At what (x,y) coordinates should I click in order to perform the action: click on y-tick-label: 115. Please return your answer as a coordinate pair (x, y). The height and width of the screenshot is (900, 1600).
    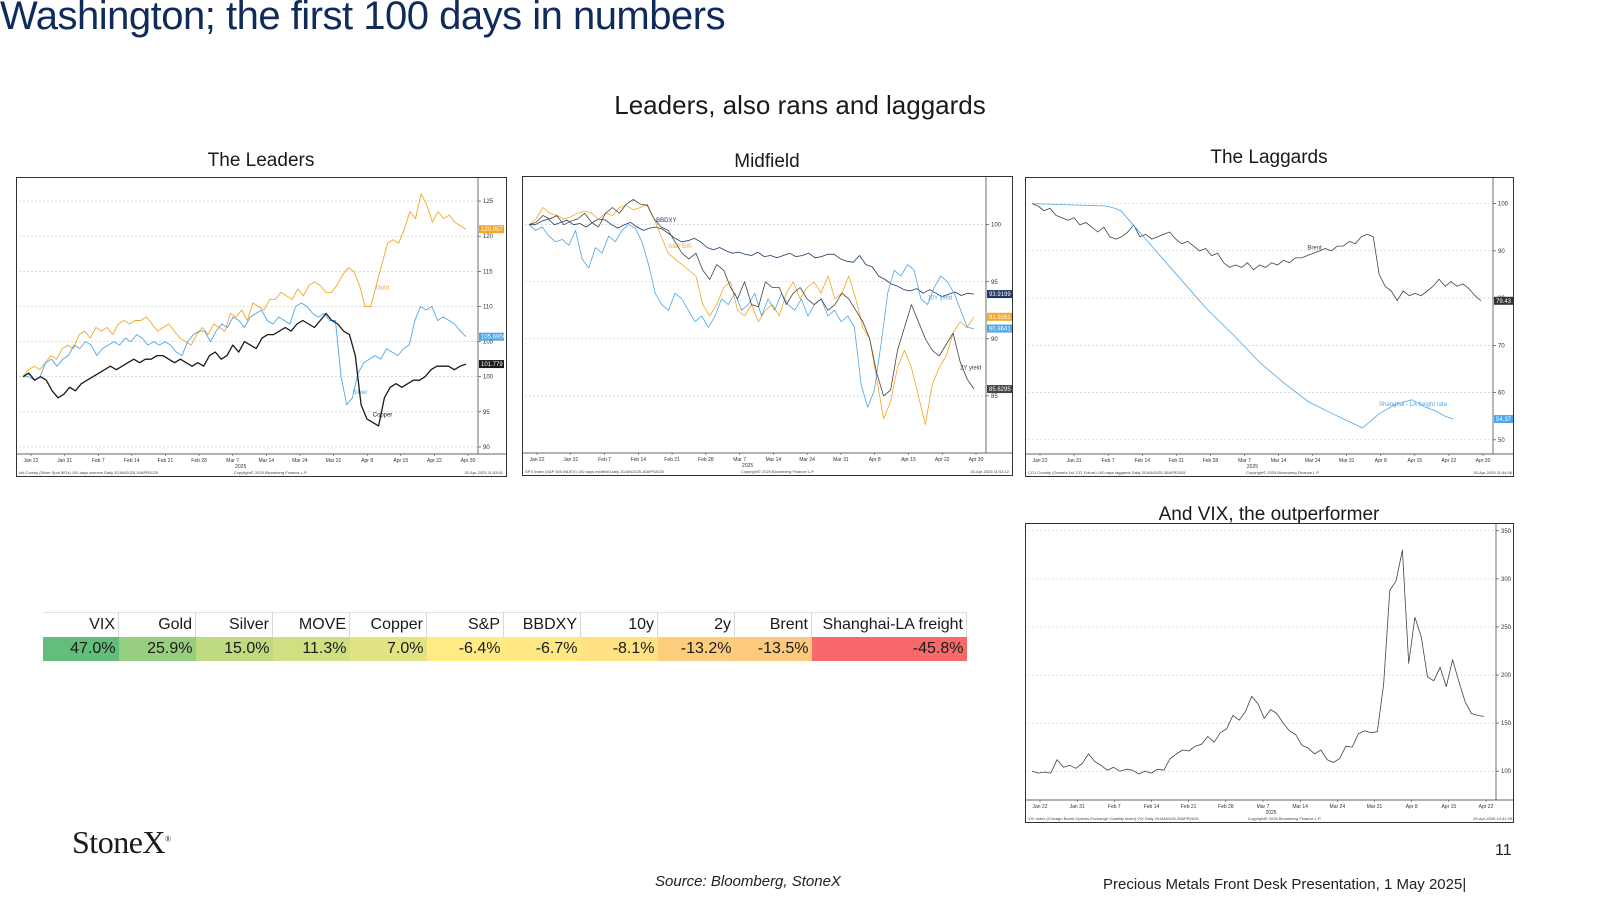
    Looking at the image, I should click on (488, 272).